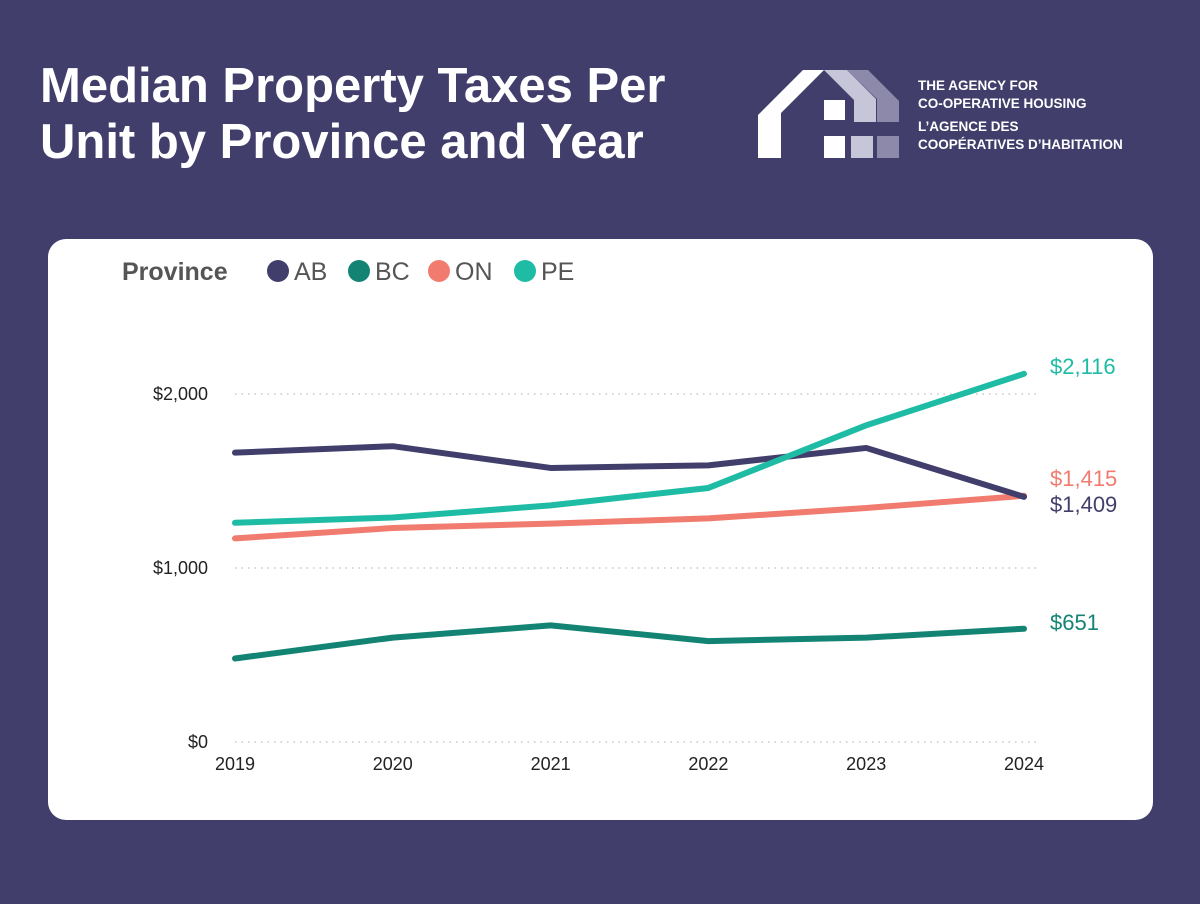  I want to click on x-tick-label: 2023, so click(866, 764).